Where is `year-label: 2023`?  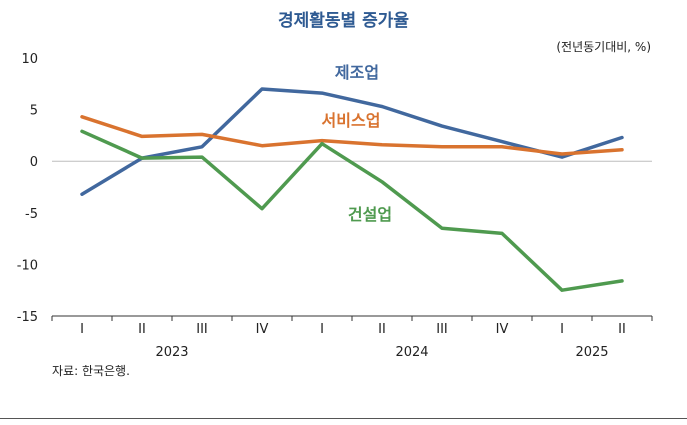 year-label: 2023 is located at coordinates (171, 352).